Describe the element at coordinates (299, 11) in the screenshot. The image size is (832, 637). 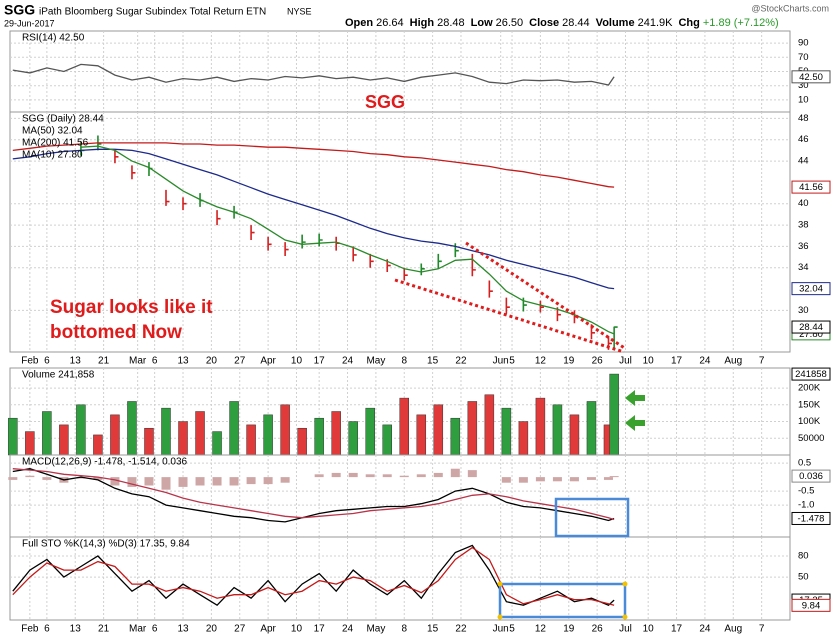
I see `exchange: NYSE` at that location.